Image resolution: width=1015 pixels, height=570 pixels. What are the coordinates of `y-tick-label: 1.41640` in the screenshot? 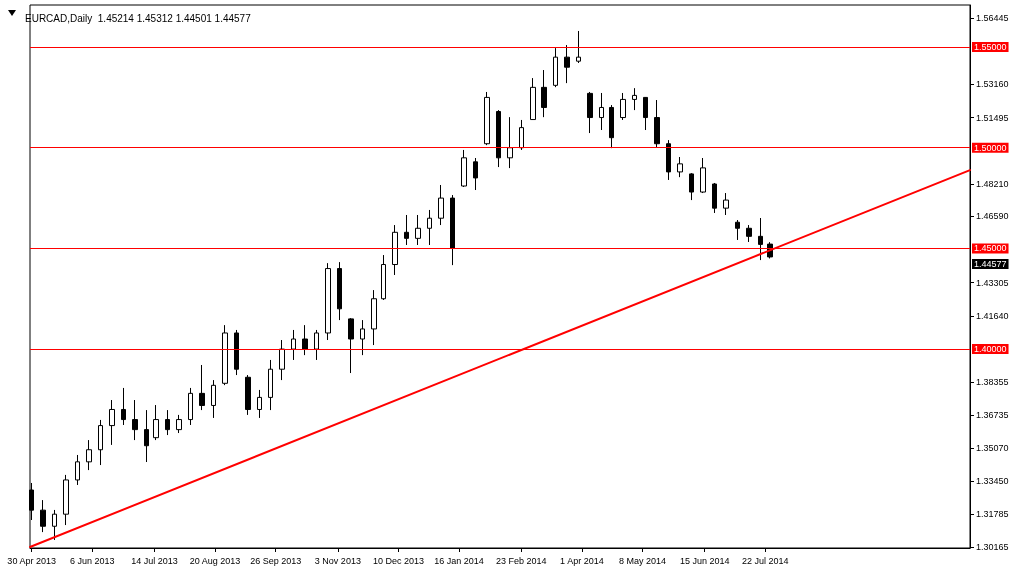 It's located at (992, 316).